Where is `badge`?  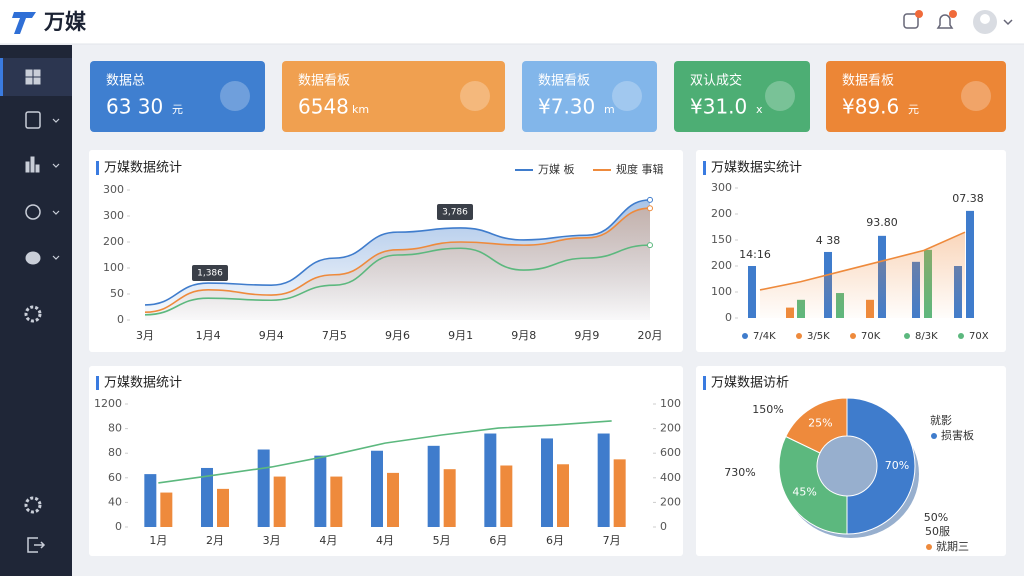
badge is located at coordinates (919, 14).